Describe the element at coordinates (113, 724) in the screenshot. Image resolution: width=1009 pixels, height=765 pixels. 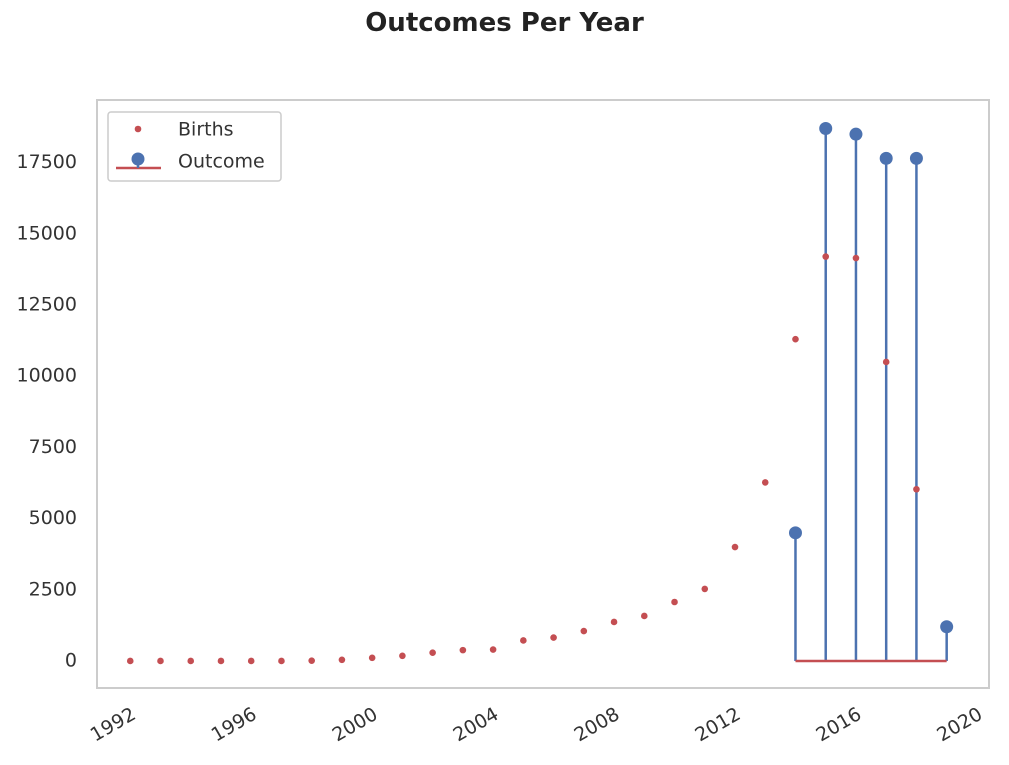
I see `x-tick-label: 1992` at that location.